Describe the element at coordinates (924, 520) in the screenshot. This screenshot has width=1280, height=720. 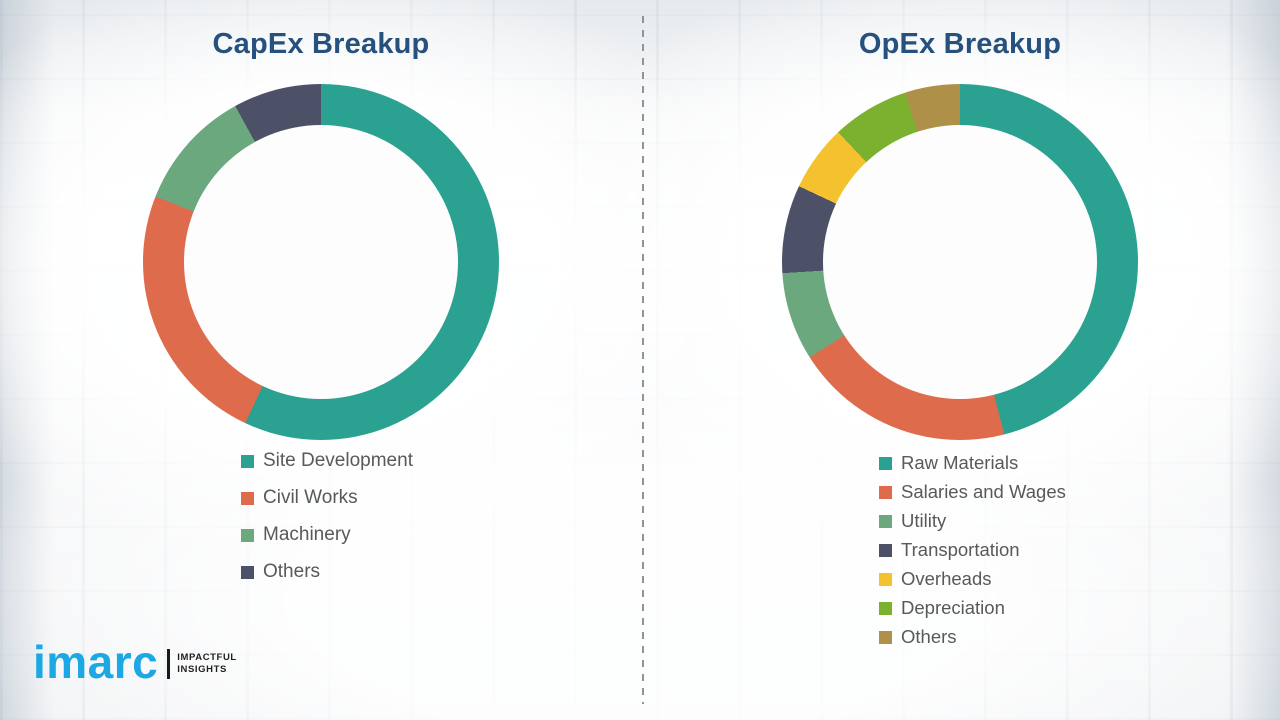
I see `legend-label: Utility` at that location.